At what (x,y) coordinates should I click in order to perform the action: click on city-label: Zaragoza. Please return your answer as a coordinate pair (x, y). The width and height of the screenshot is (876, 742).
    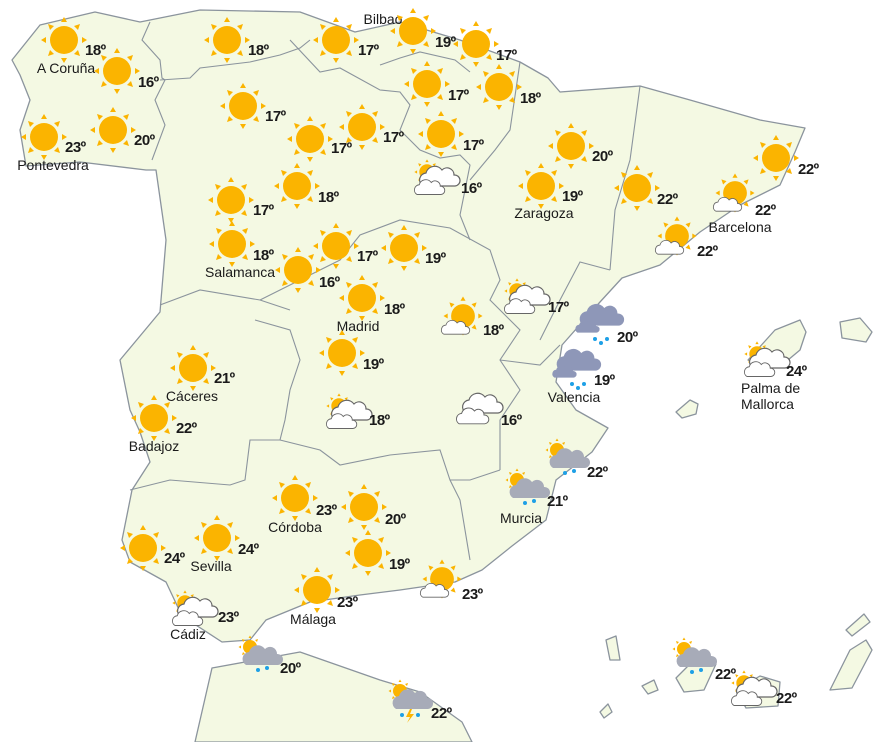
    Looking at the image, I should click on (544, 213).